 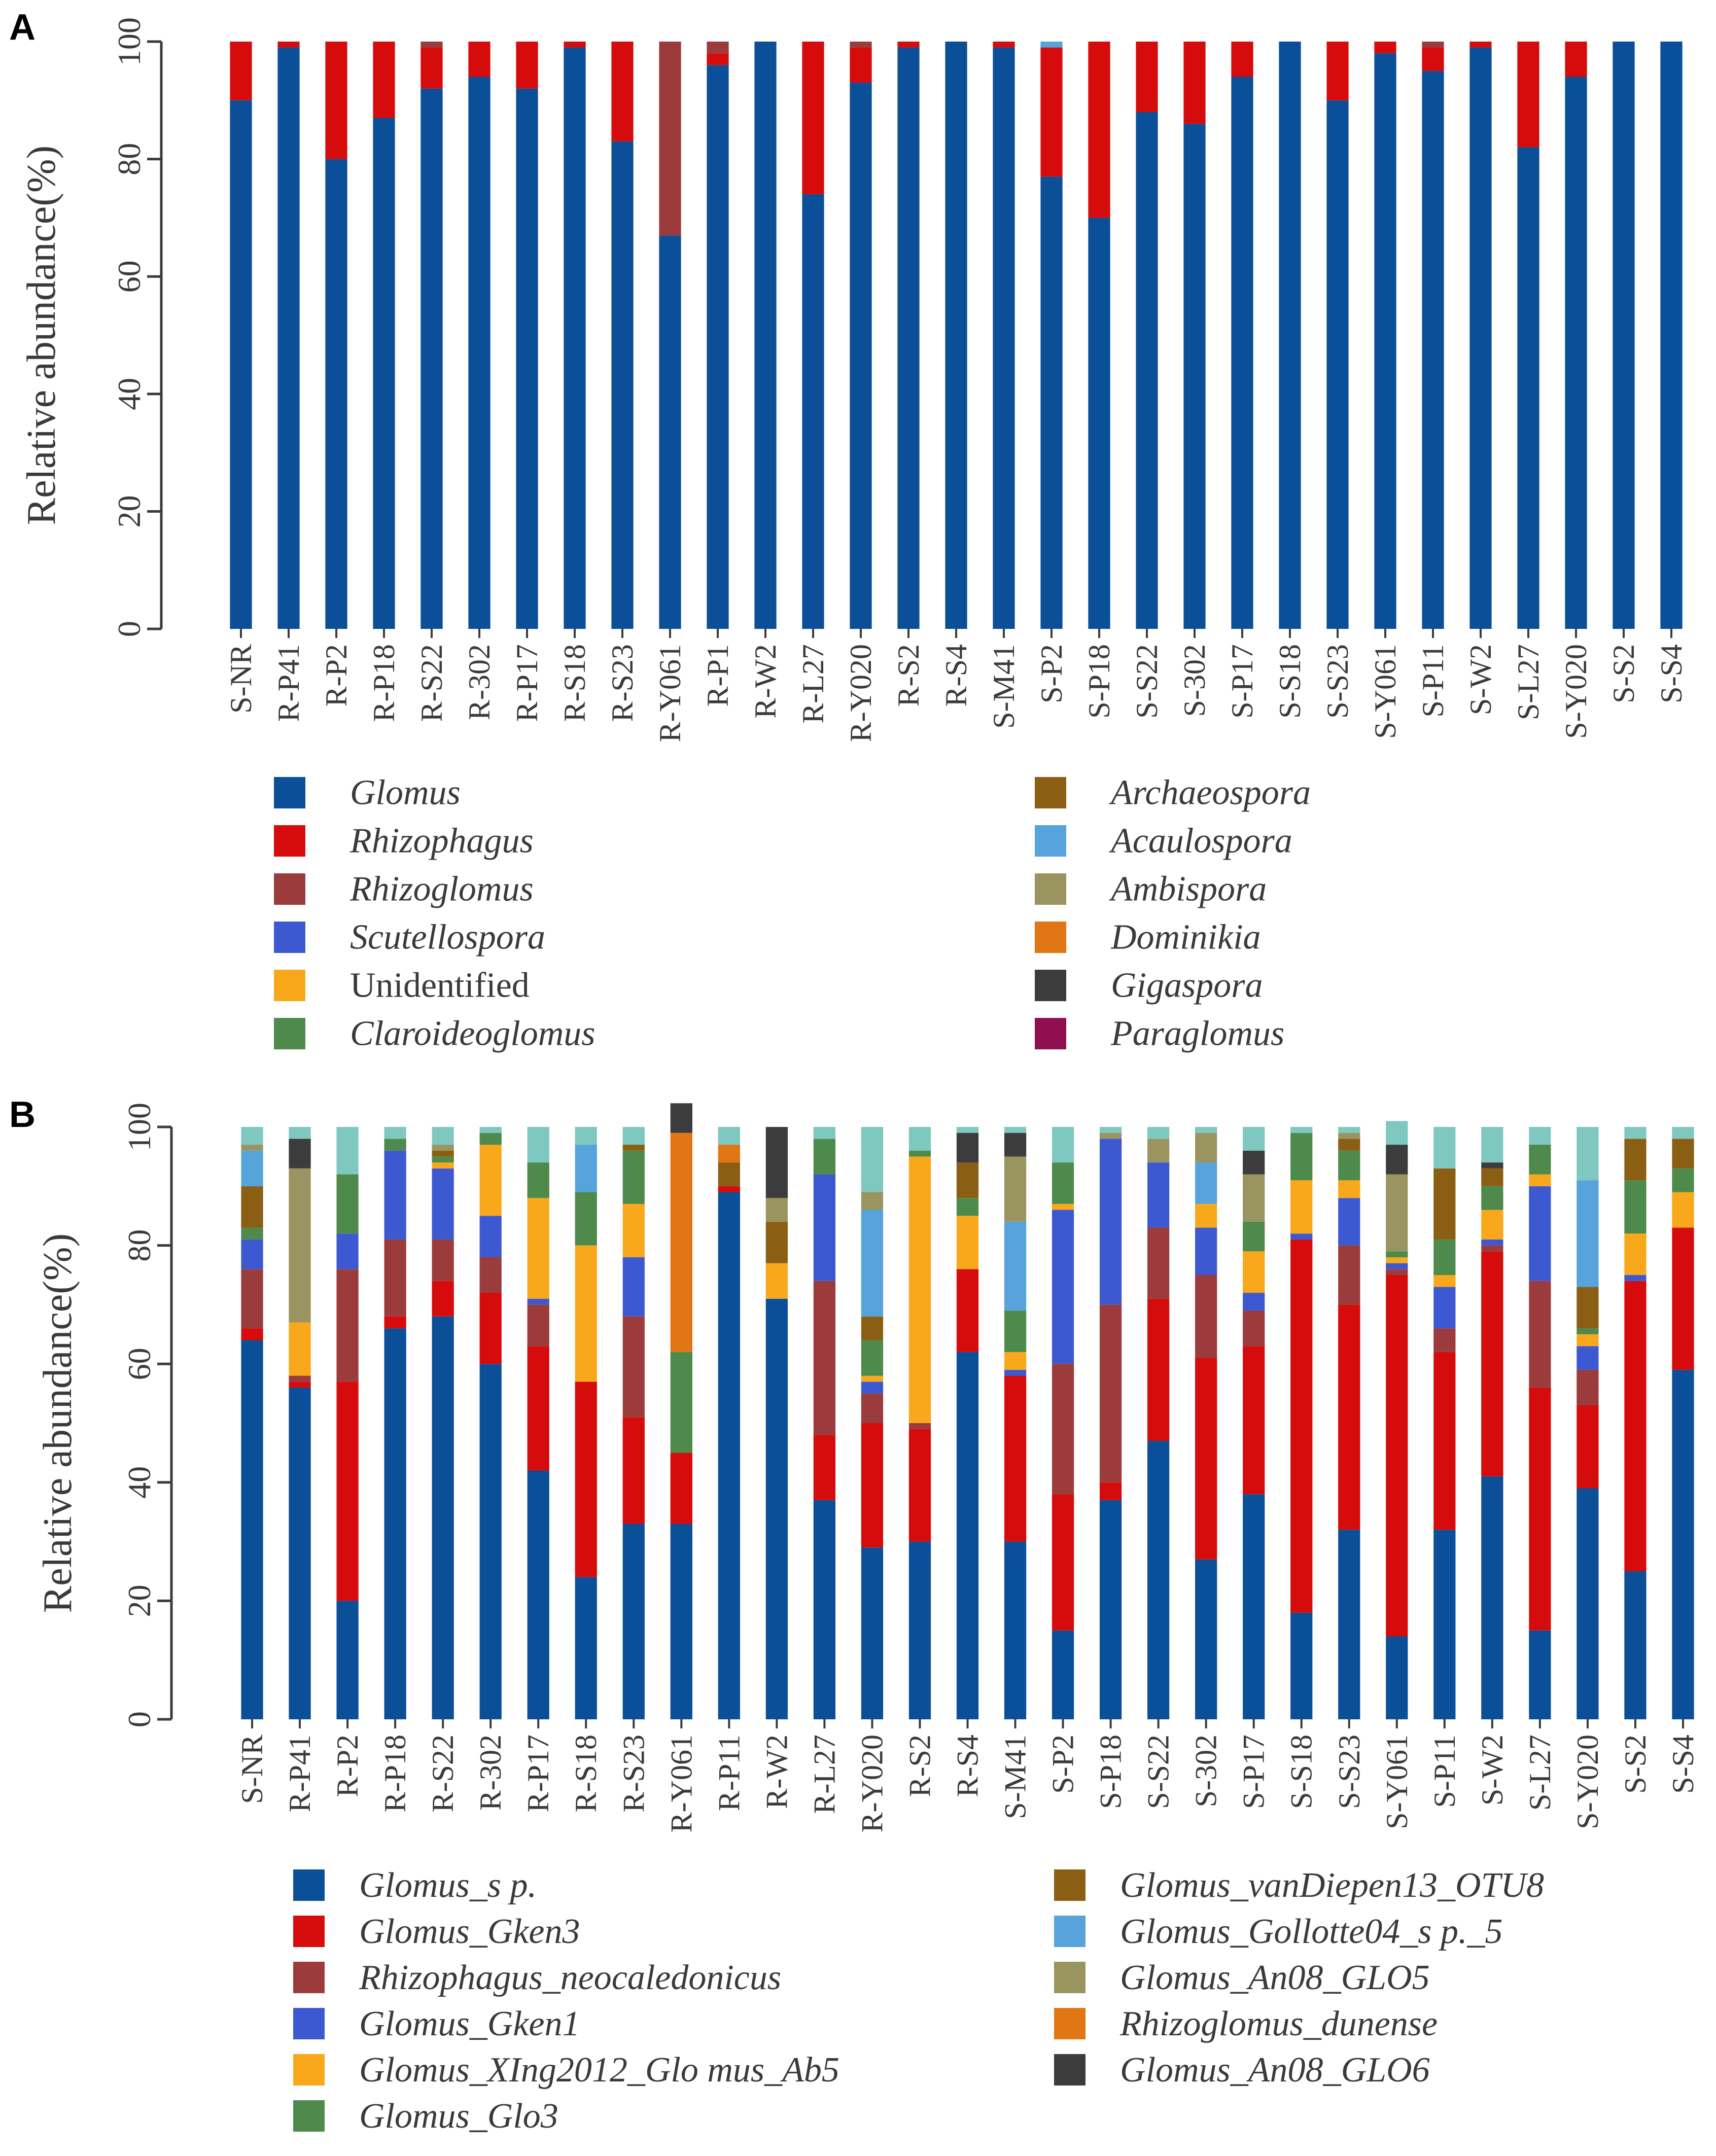 What do you see at coordinates (1528, 682) in the screenshot?
I see `a-x-tick-label: S-L27` at bounding box center [1528, 682].